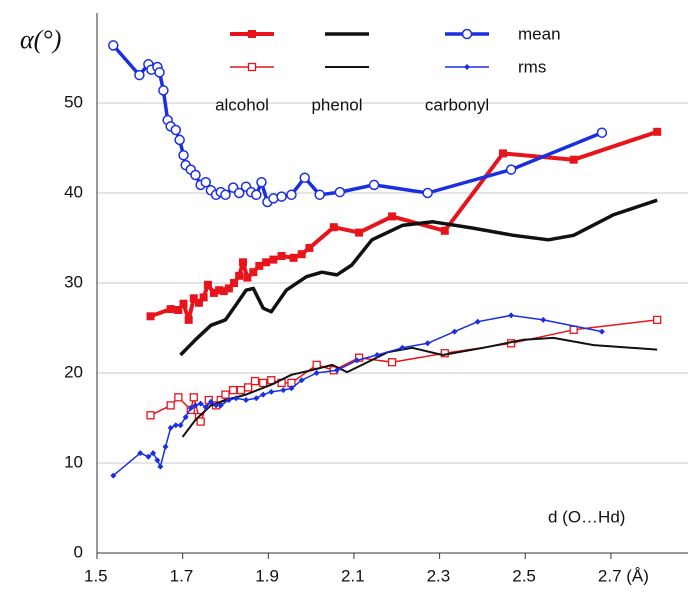 This screenshot has width=700, height=605. I want to click on x-tick-label: 1.7, so click(182, 575).